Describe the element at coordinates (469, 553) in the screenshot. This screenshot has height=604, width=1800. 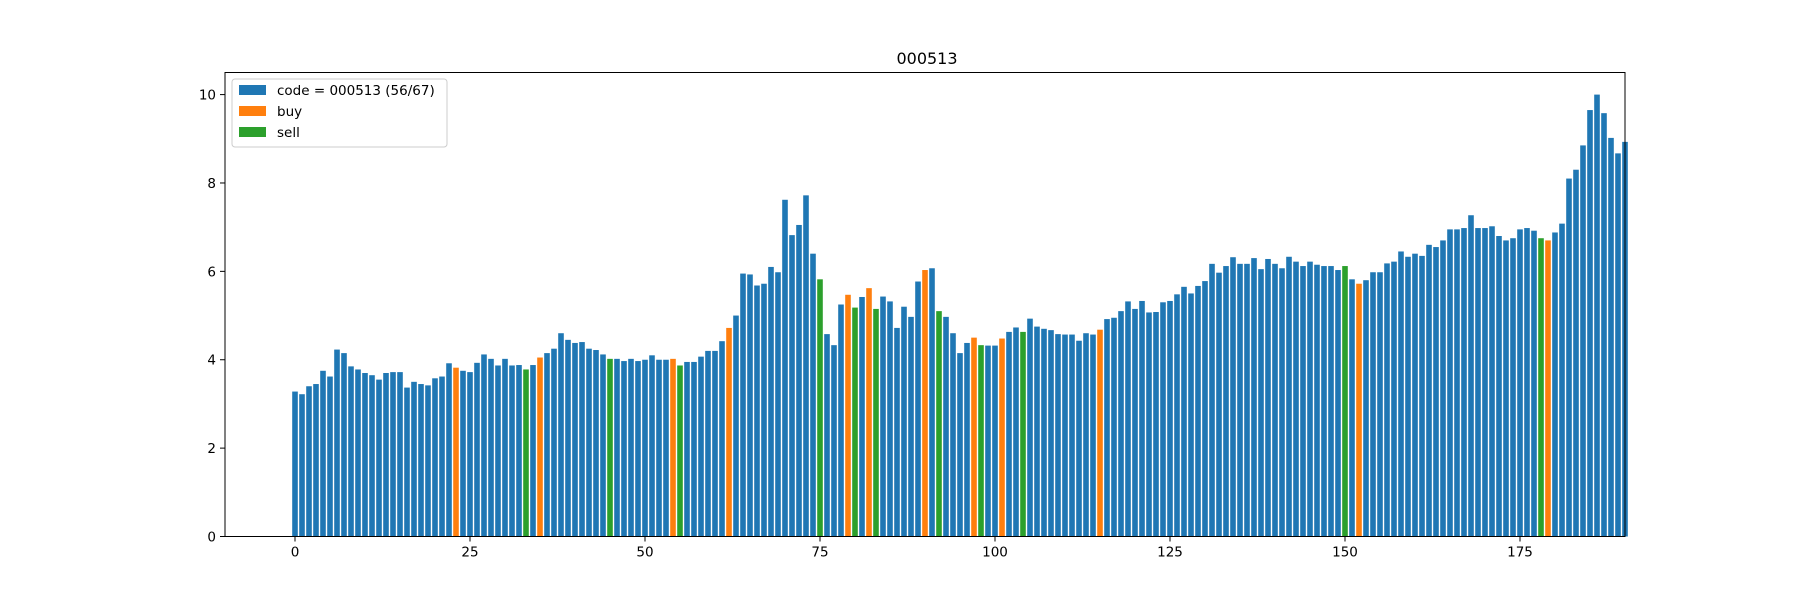
I see `x-tick-label: 25` at that location.